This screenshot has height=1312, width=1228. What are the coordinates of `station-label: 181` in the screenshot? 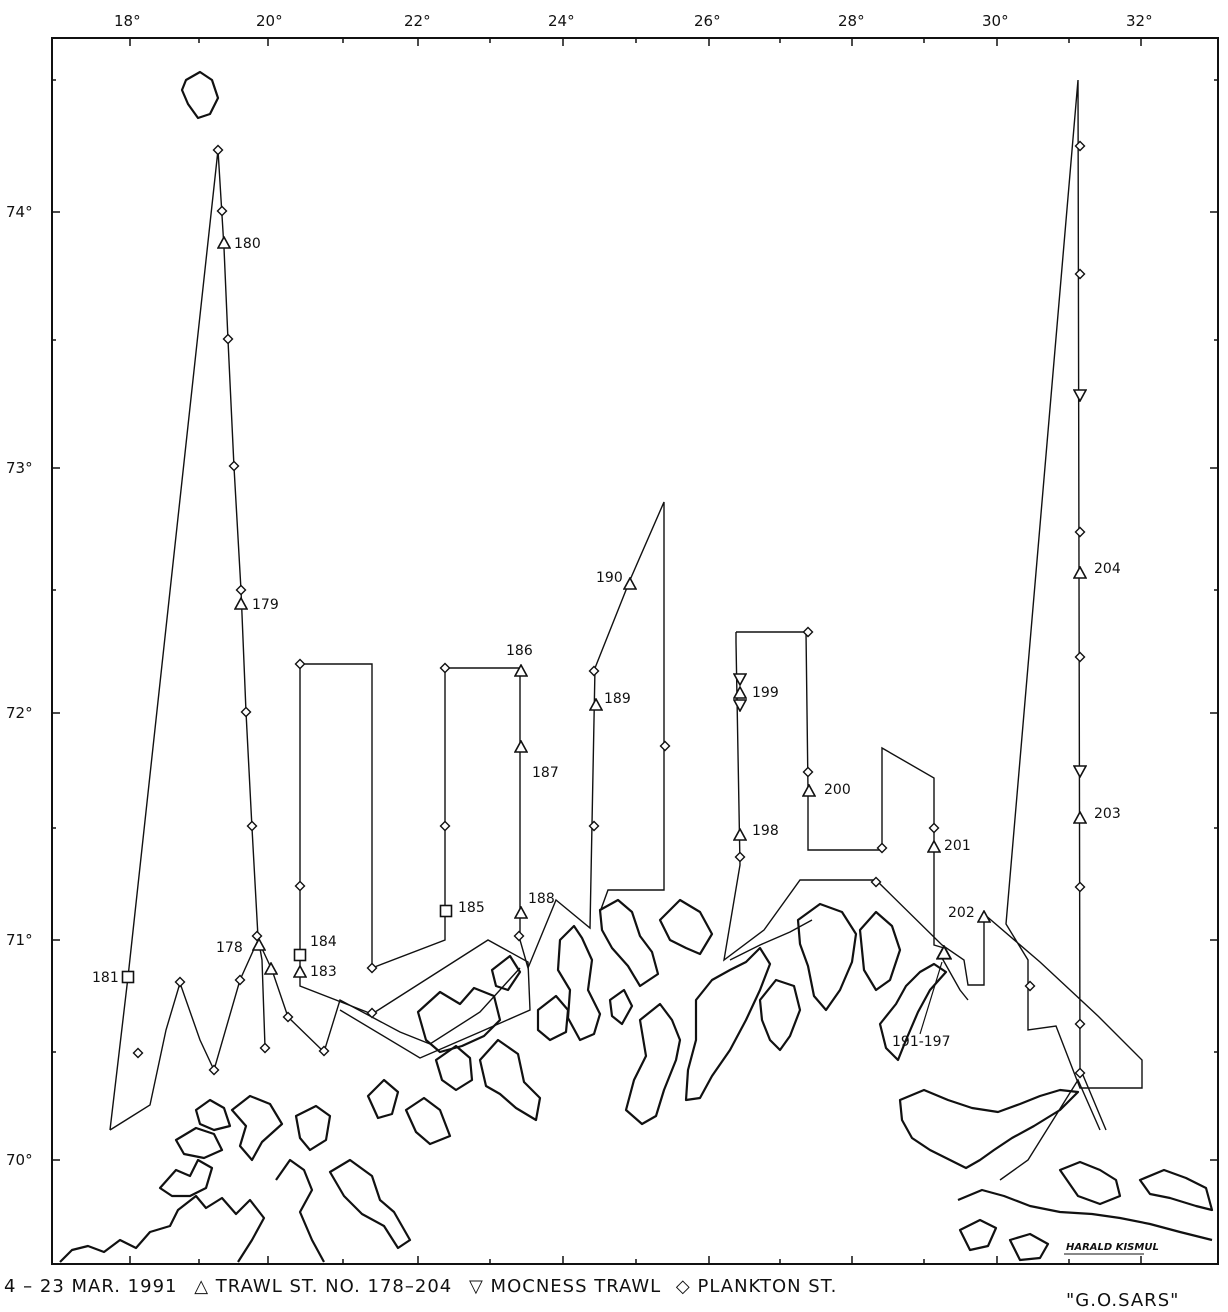 It's located at (105, 978).